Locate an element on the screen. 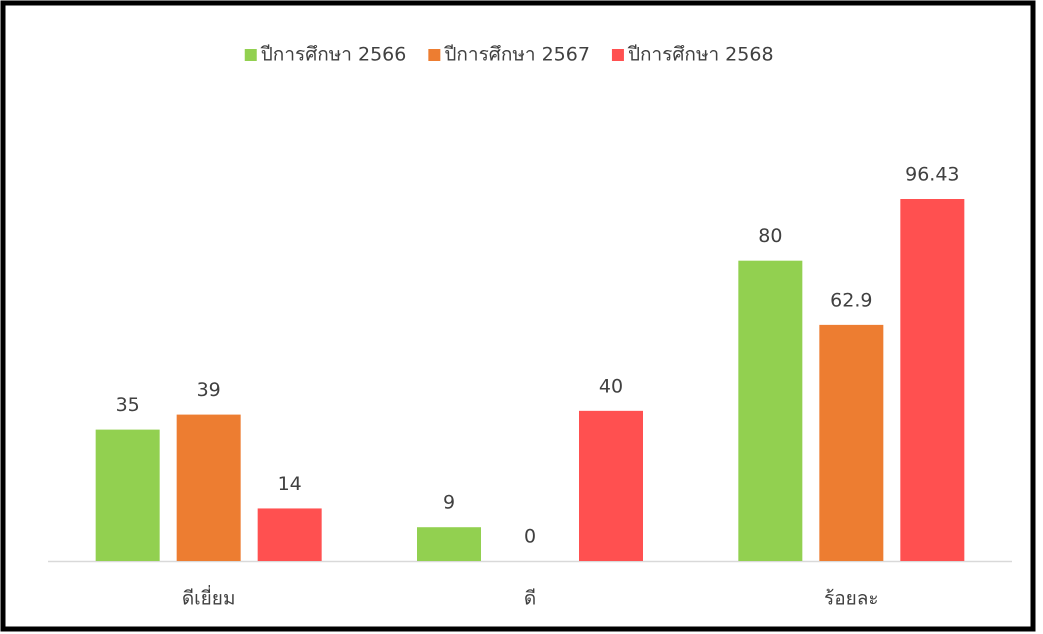  legend-label: ปีการศึกษา 2566 is located at coordinates (333, 55).